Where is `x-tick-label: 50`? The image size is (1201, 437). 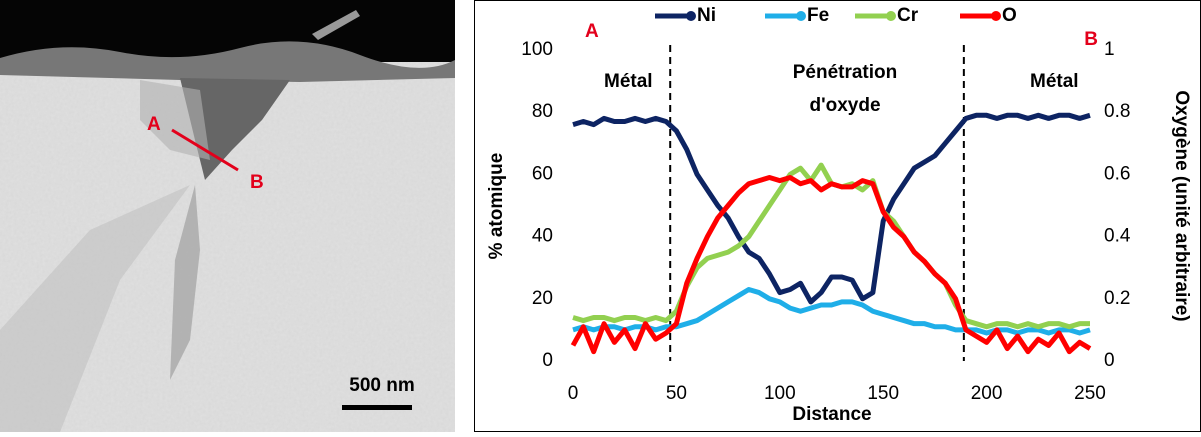 x-tick-label: 50 is located at coordinates (676, 393).